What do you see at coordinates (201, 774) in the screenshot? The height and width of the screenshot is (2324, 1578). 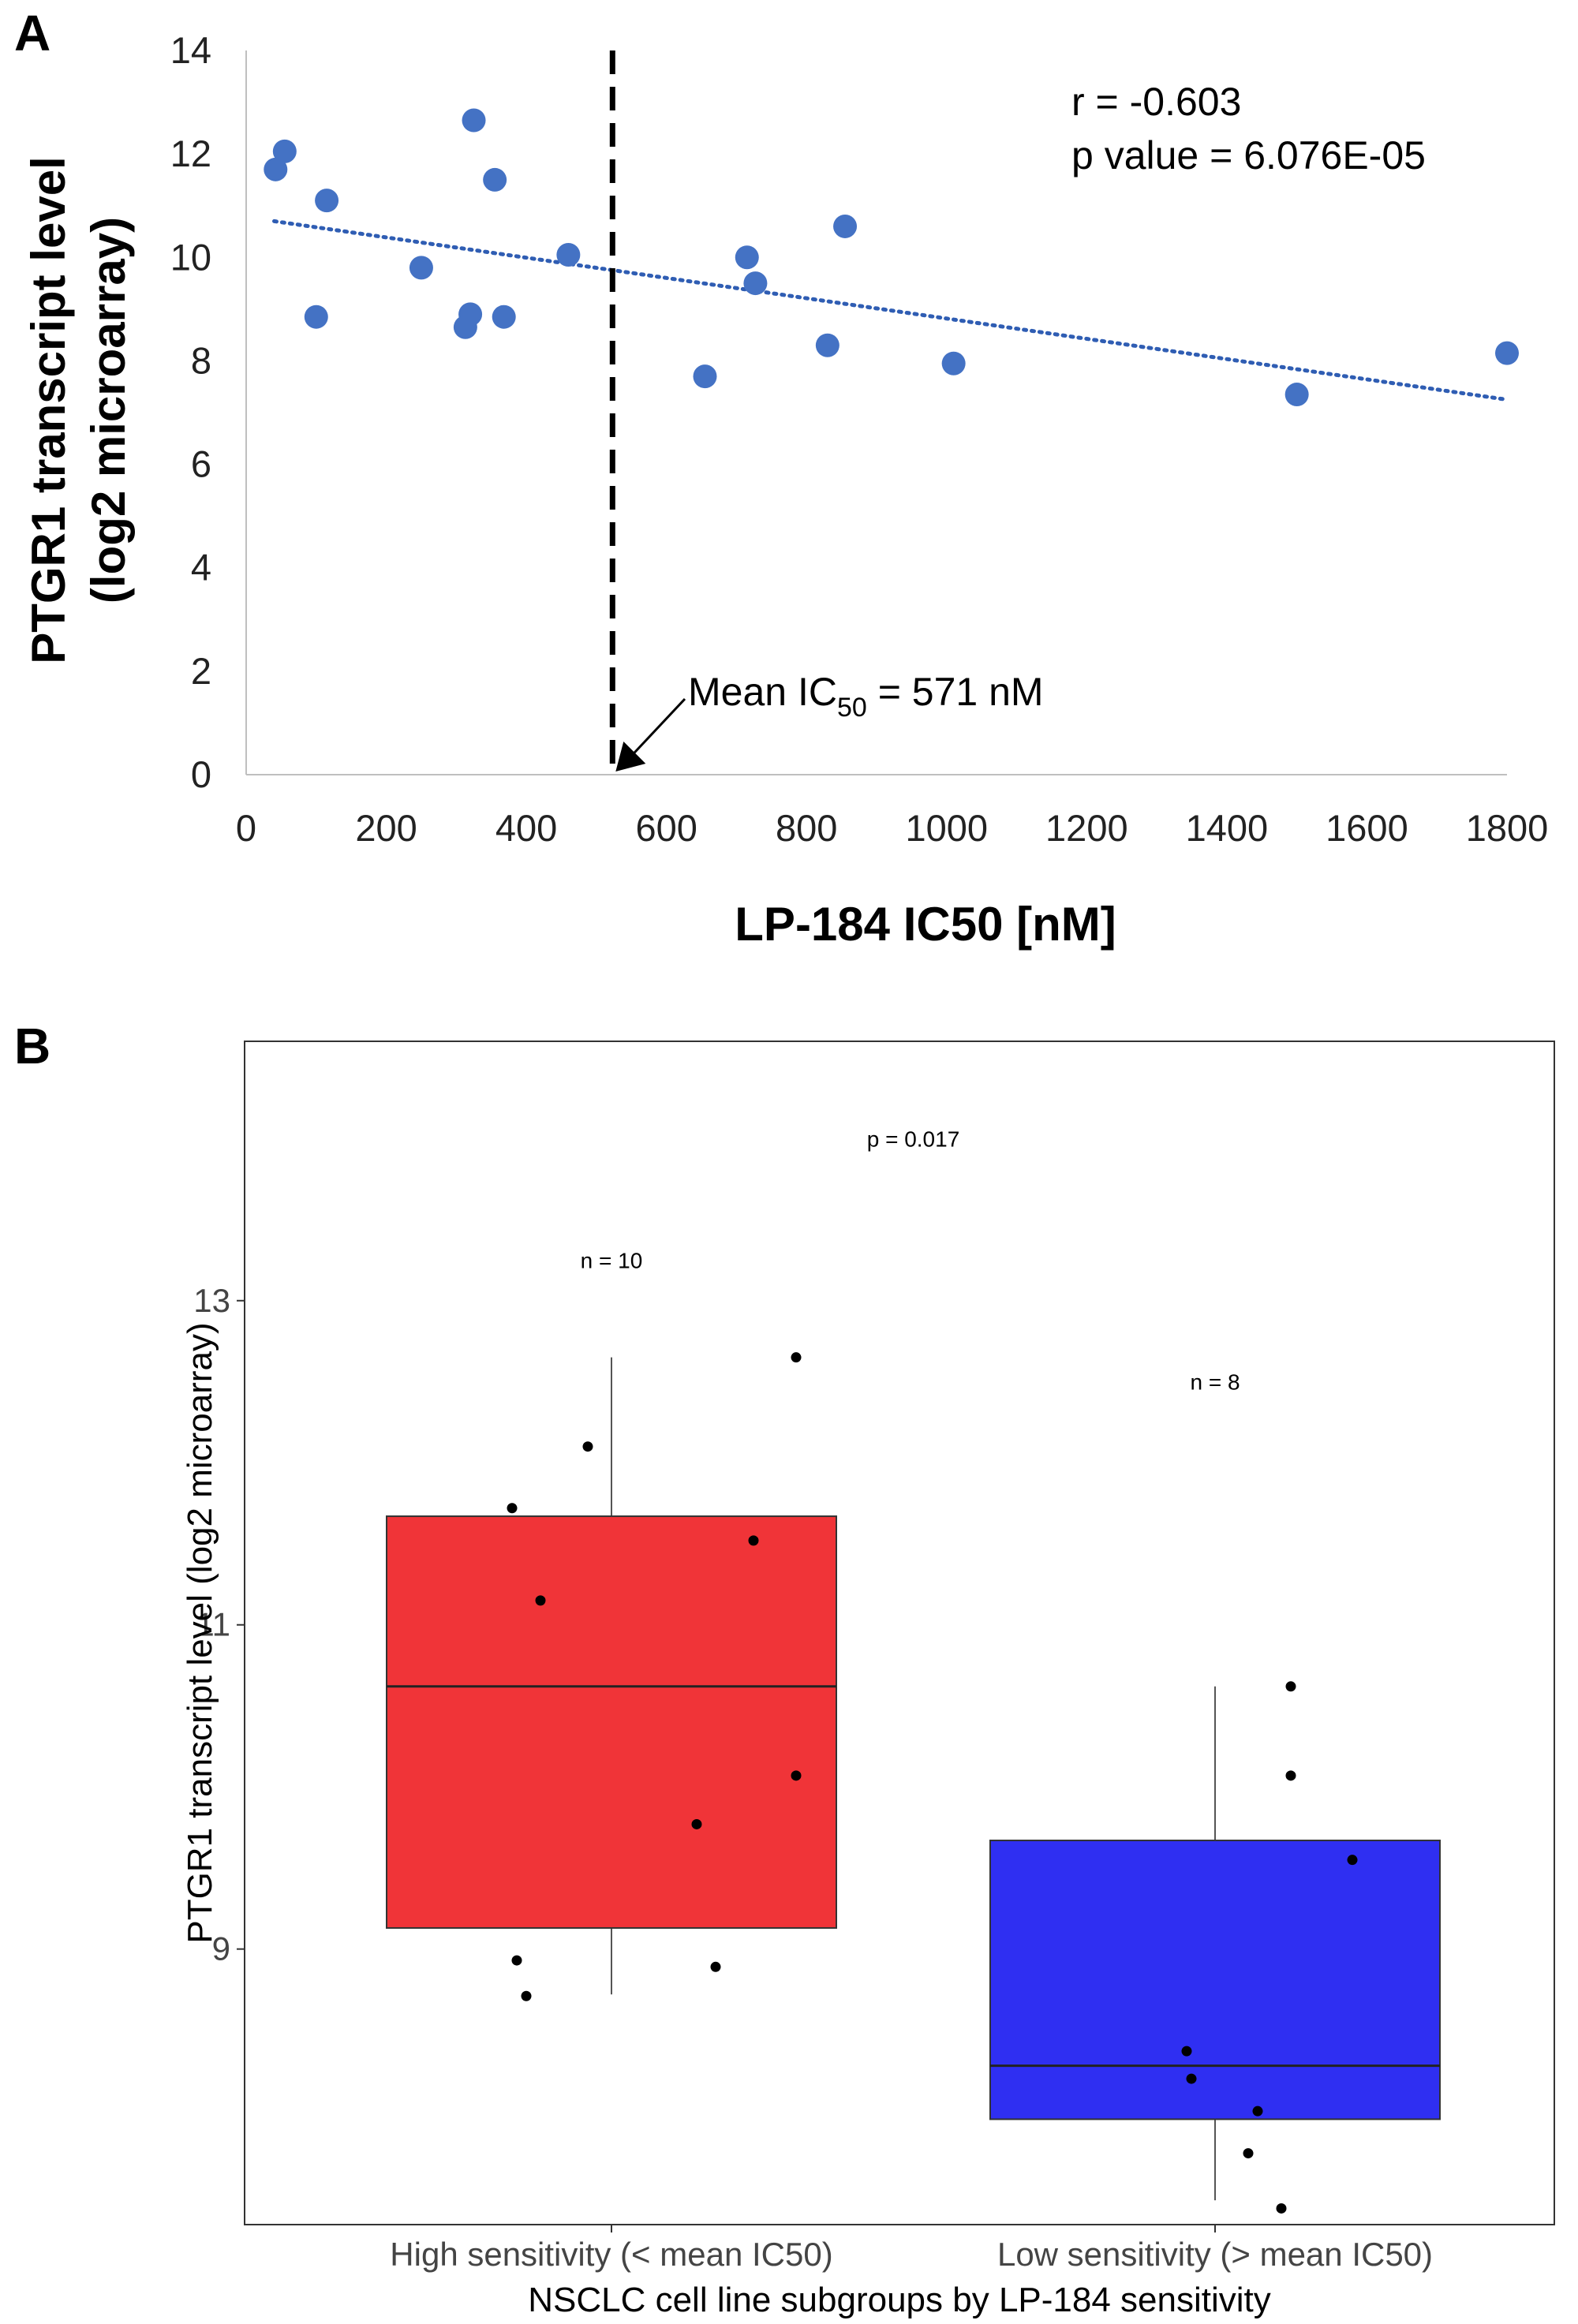 I see `y-tick-label: 0` at bounding box center [201, 774].